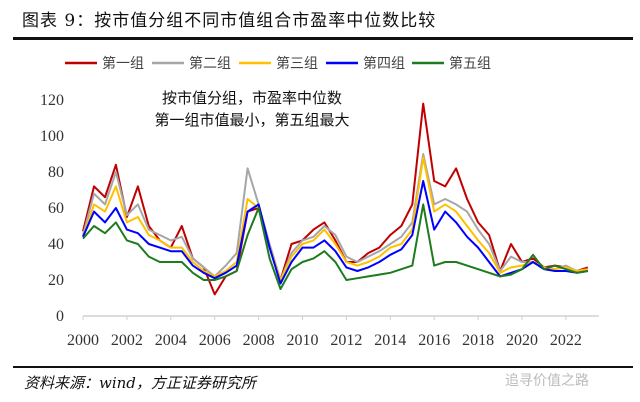 The width and height of the screenshot is (640, 402). What do you see at coordinates (56, 208) in the screenshot?
I see `y-tick-label: 60` at bounding box center [56, 208].